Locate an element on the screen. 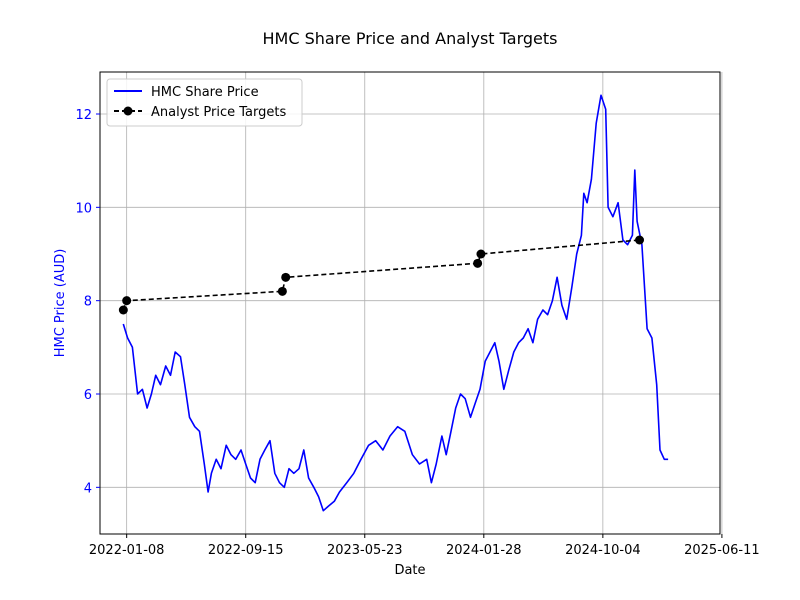 This screenshot has height=600, width=800. legend-target-label: Analyst Price Targets is located at coordinates (218, 112).